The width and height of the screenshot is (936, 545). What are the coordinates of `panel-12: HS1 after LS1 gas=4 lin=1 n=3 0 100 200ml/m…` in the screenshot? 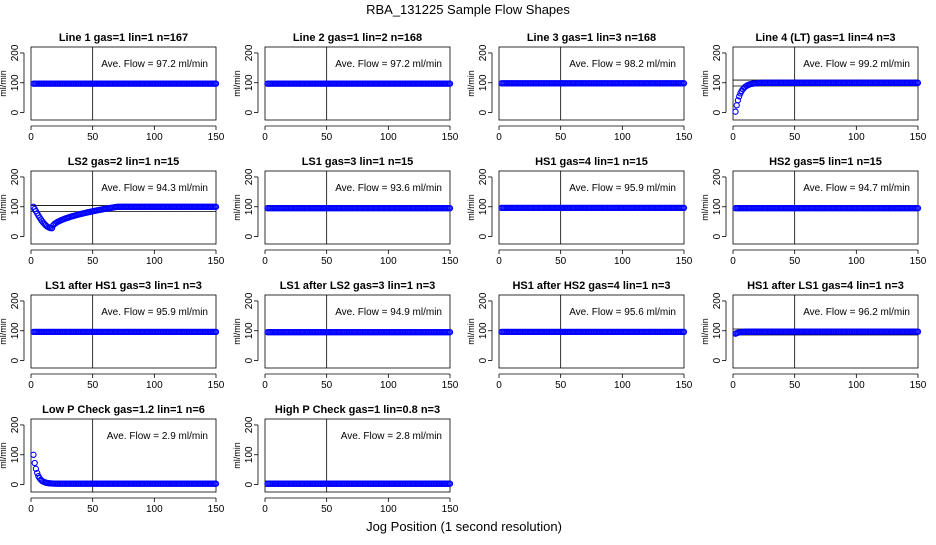 It's located at (813, 335).